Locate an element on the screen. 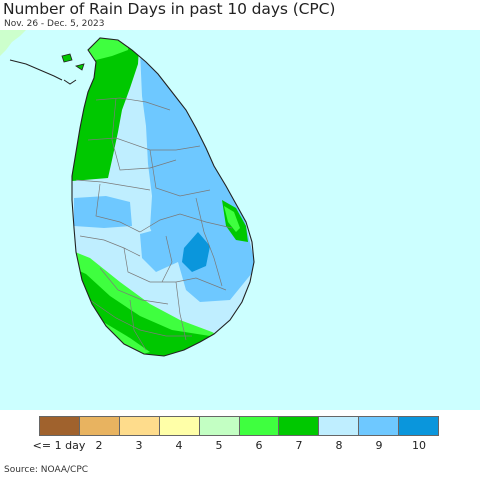 This screenshot has width=480, height=480. zone-6-north-tip is located at coordinates (106, 49).